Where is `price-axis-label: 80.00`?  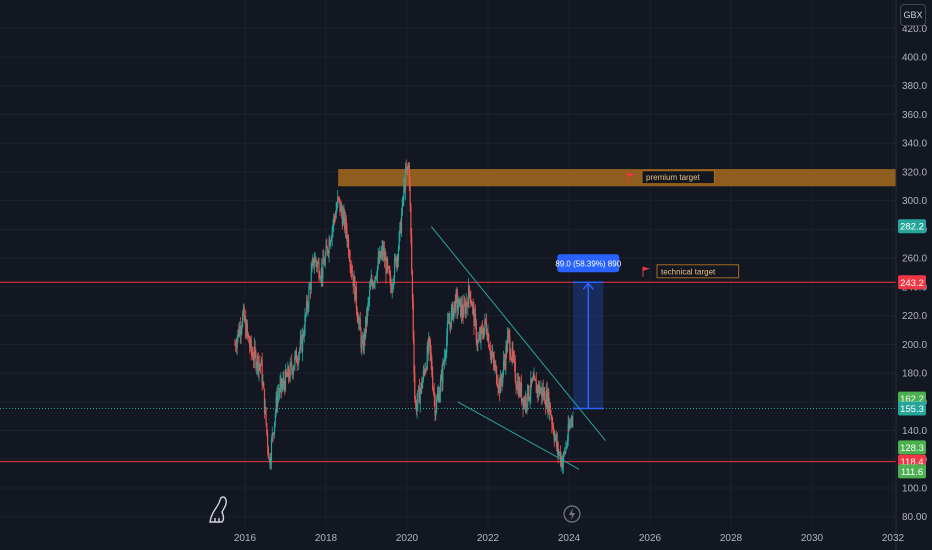
price-axis-label: 80.00 is located at coordinates (914, 517).